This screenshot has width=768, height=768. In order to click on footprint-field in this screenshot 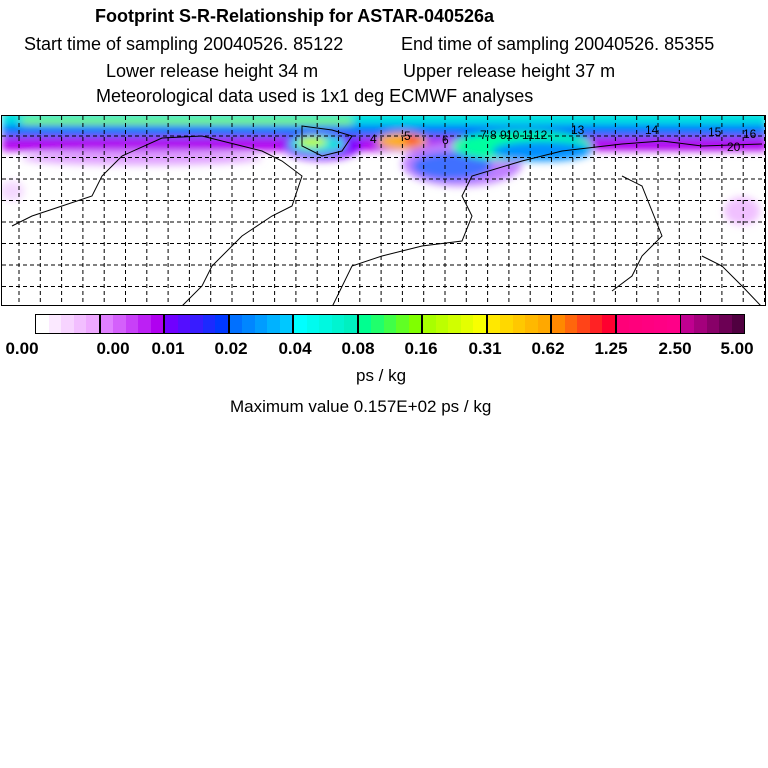, I will do `click(383, 170)`.